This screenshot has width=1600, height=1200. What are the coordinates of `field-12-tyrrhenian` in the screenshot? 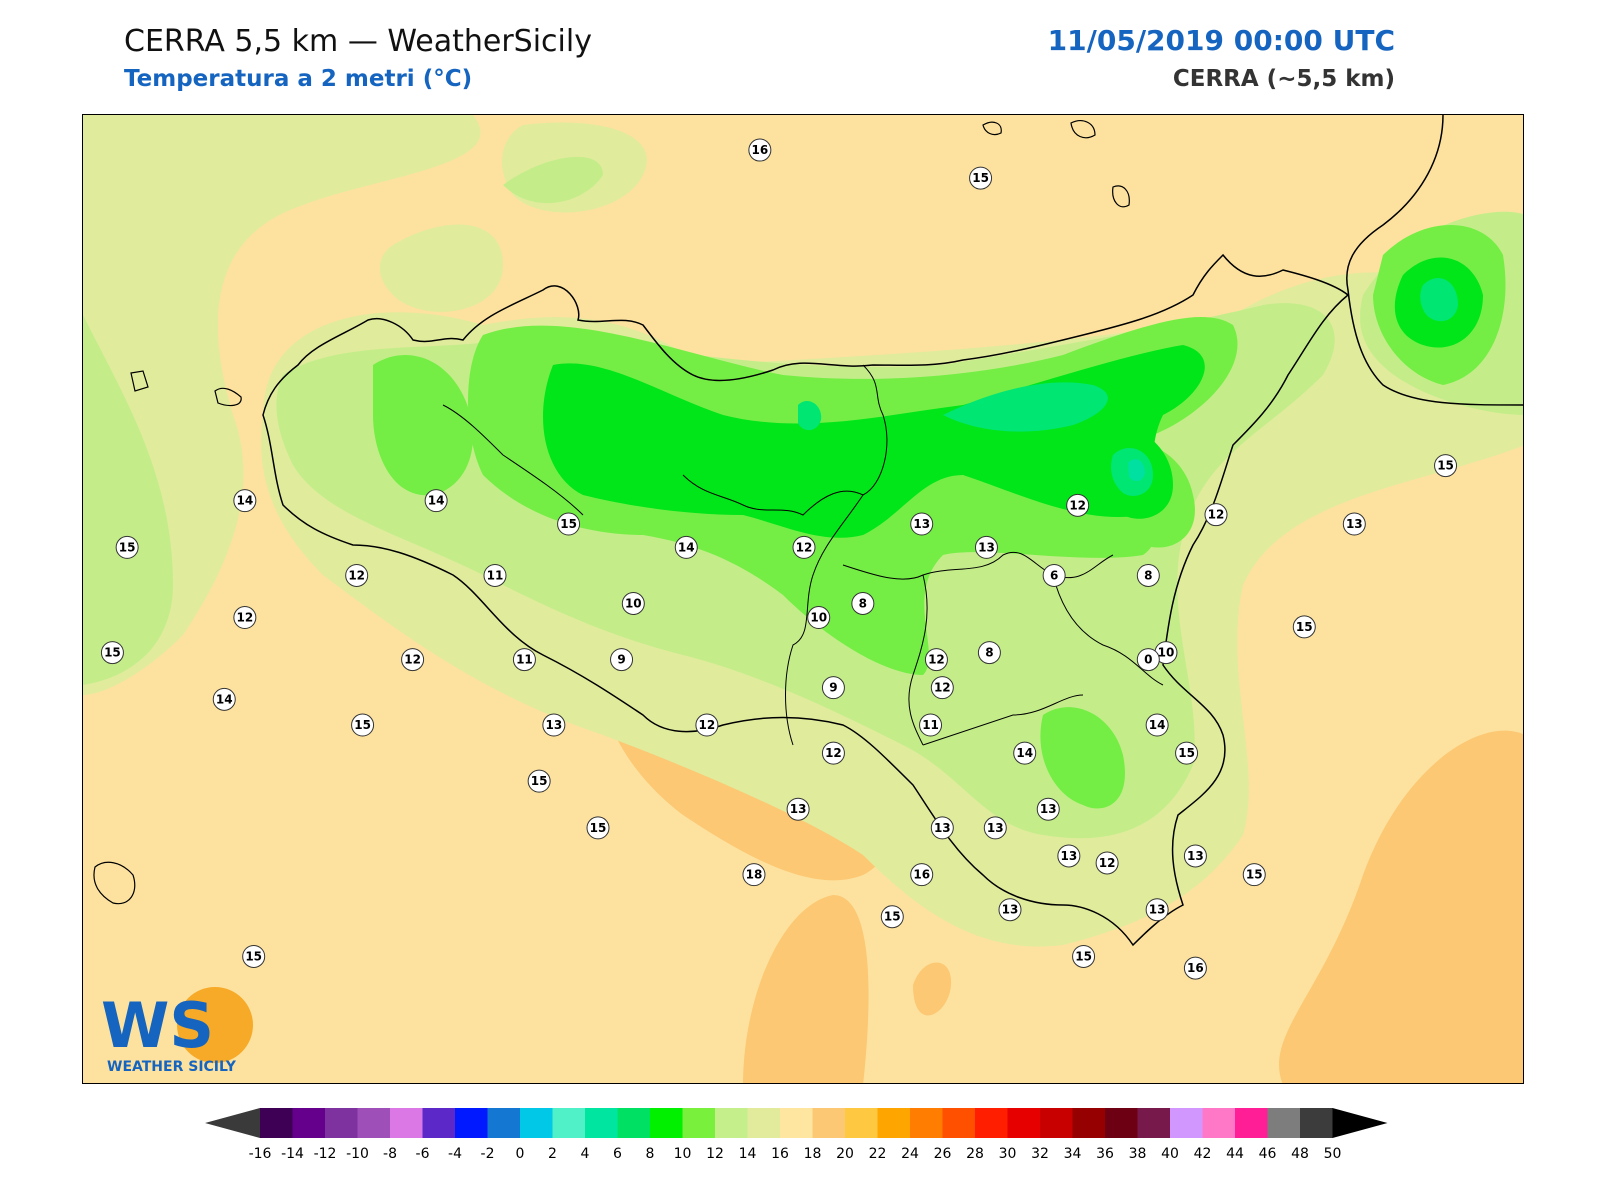 It's located at (553, 180).